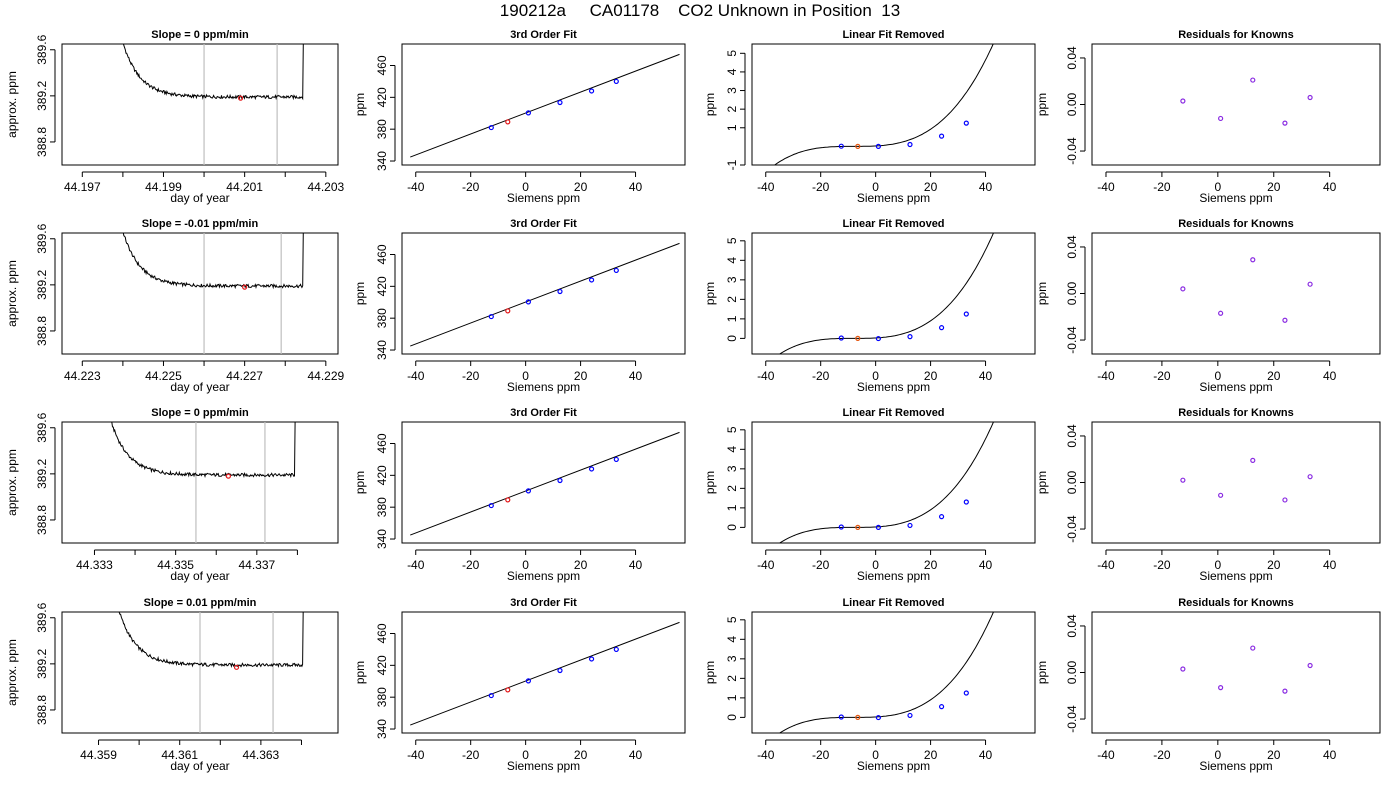 This screenshot has height=800, width=1400. I want to click on y-tick-label: 4, so click(732, 449).